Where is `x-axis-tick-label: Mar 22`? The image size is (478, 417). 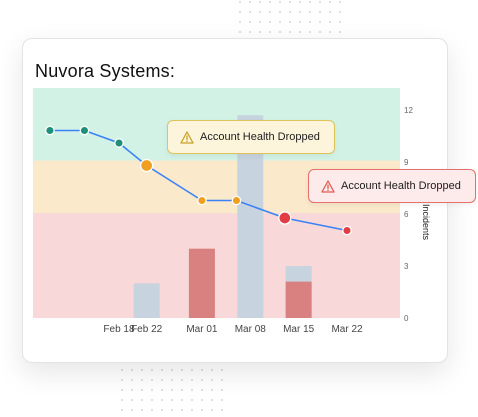 x-axis-tick-label: Mar 22 is located at coordinates (347, 329).